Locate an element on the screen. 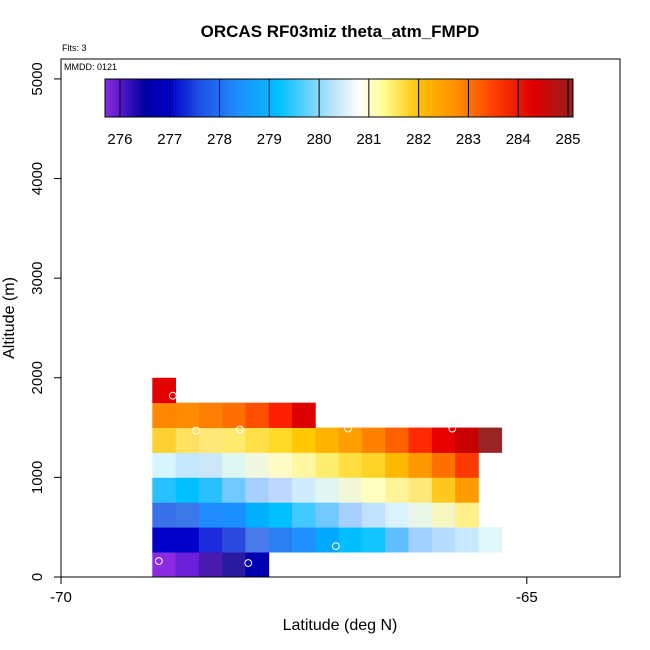 This screenshot has width=650, height=650. x-axis: -70 -65 is located at coordinates (294, 591).